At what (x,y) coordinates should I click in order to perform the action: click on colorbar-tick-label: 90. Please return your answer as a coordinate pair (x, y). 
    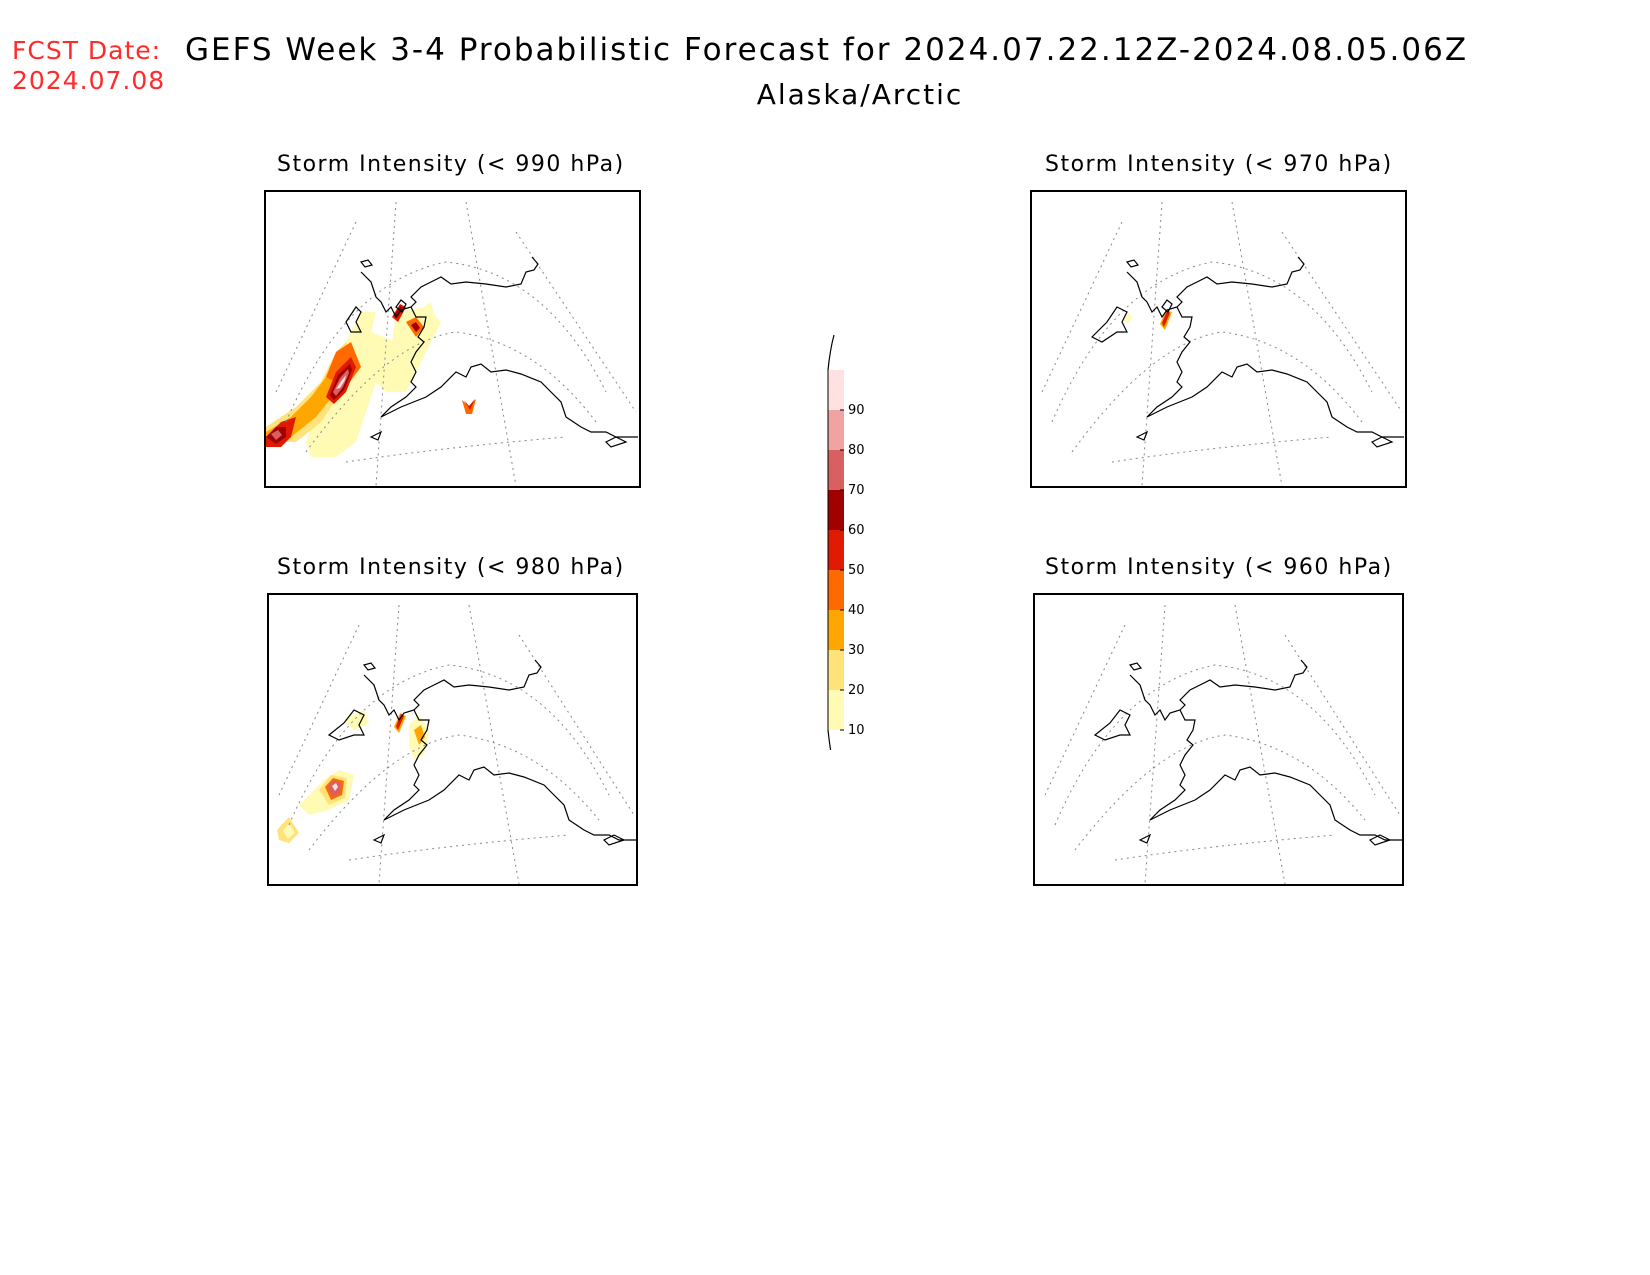
    Looking at the image, I should click on (856, 410).